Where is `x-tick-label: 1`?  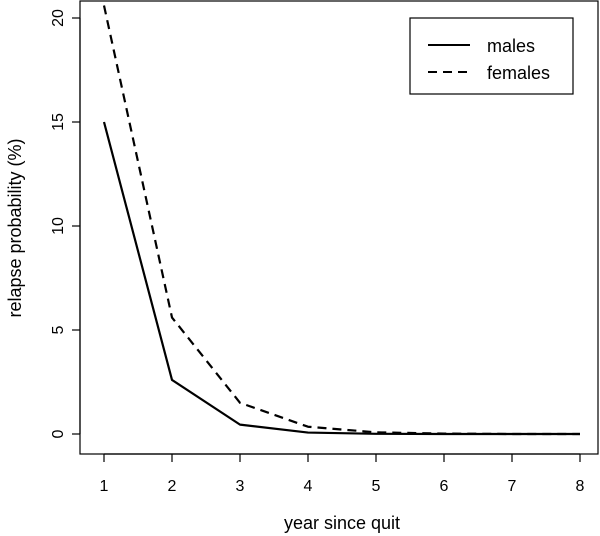 x-tick-label: 1 is located at coordinates (104, 486).